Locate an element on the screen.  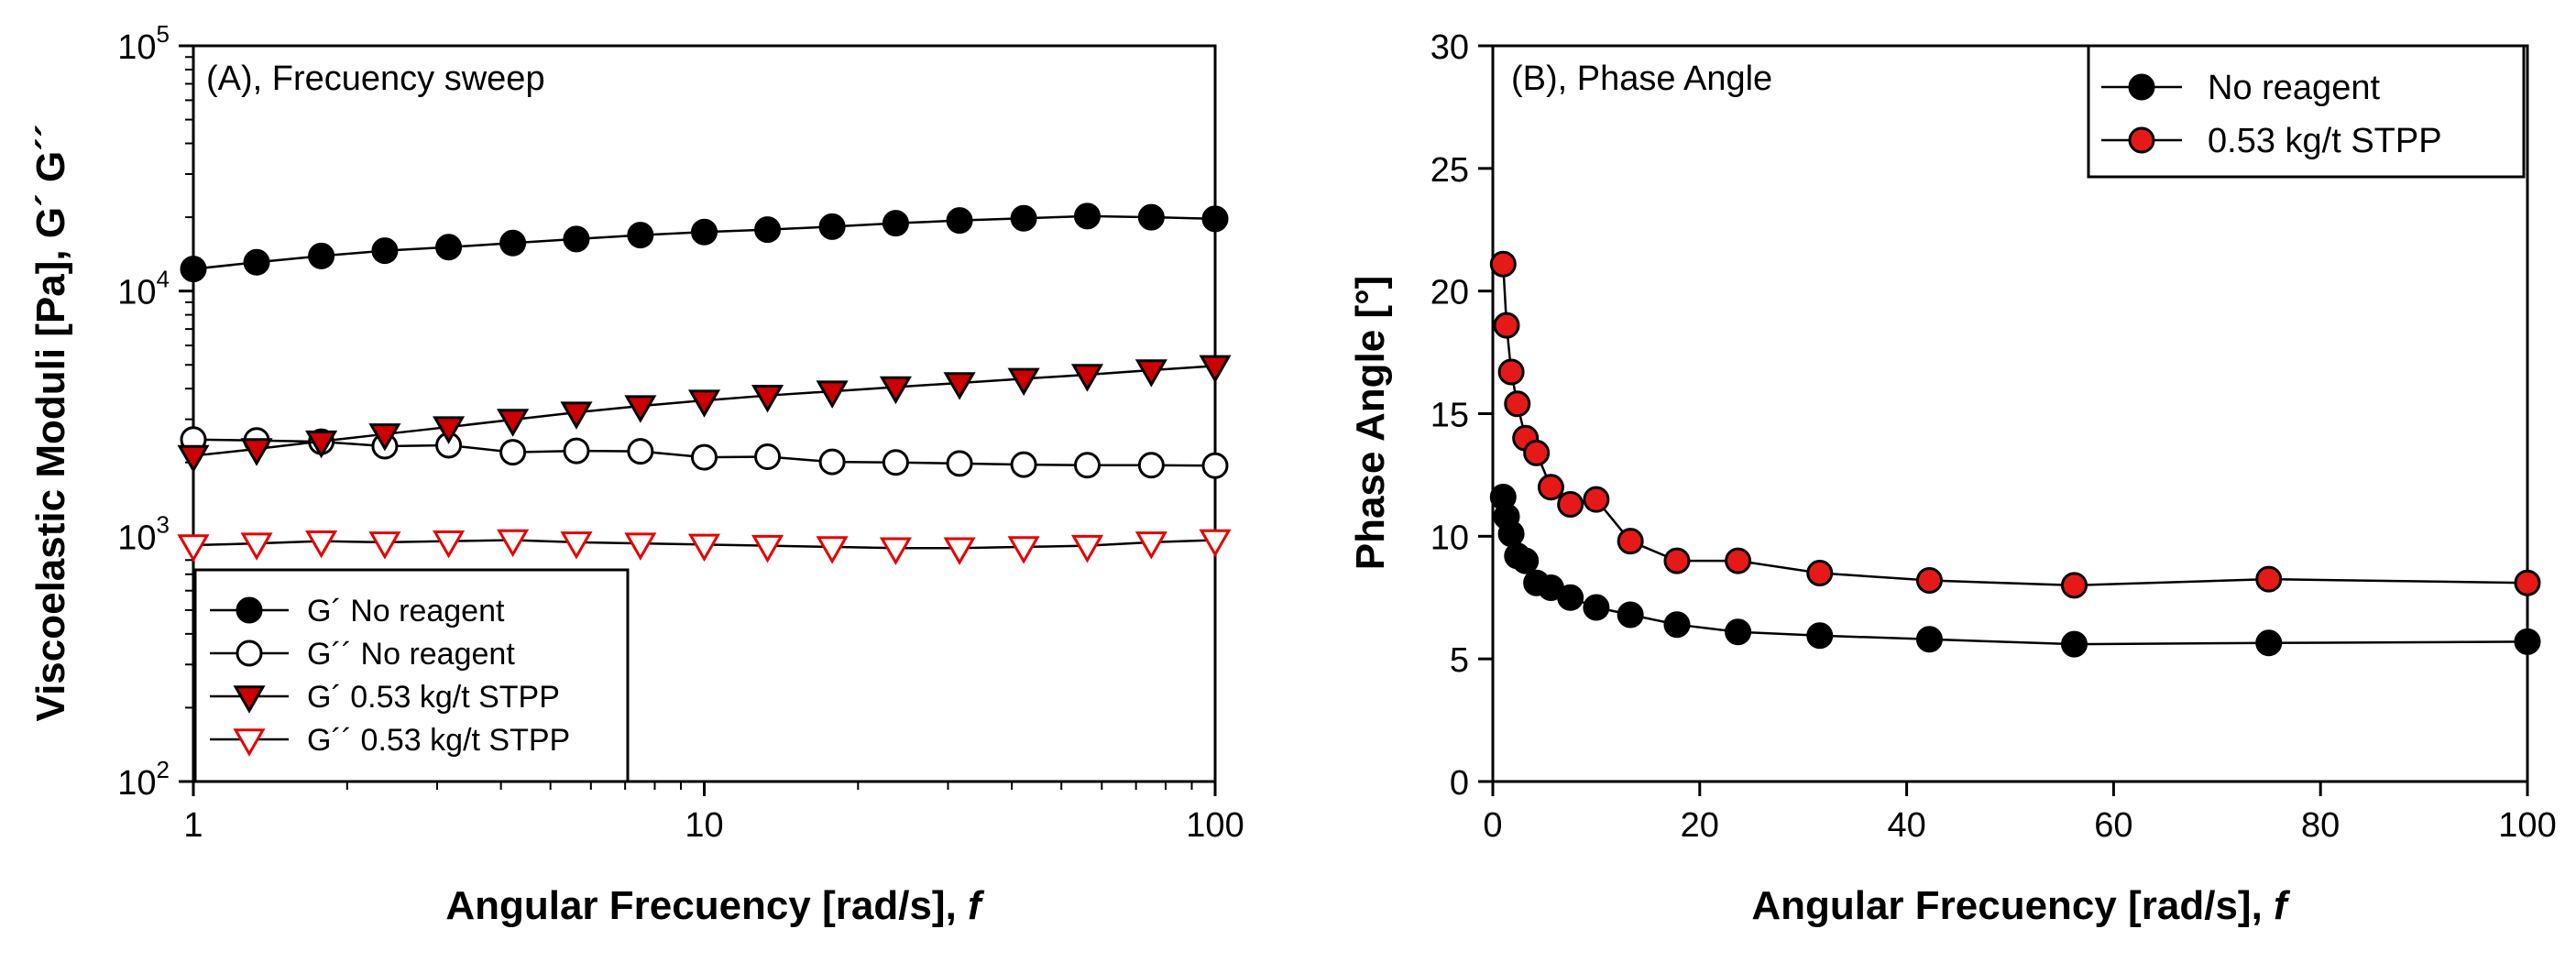
x-tick-label: 1 is located at coordinates (193, 825).